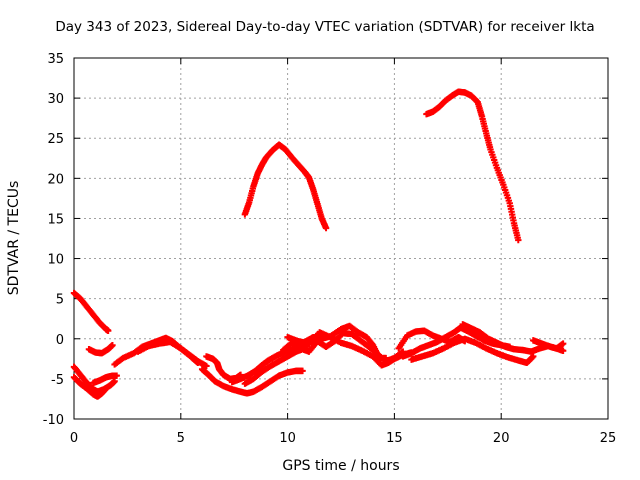  Describe the element at coordinates (53, 420) in the screenshot. I see `y-tick-label: -10` at that location.